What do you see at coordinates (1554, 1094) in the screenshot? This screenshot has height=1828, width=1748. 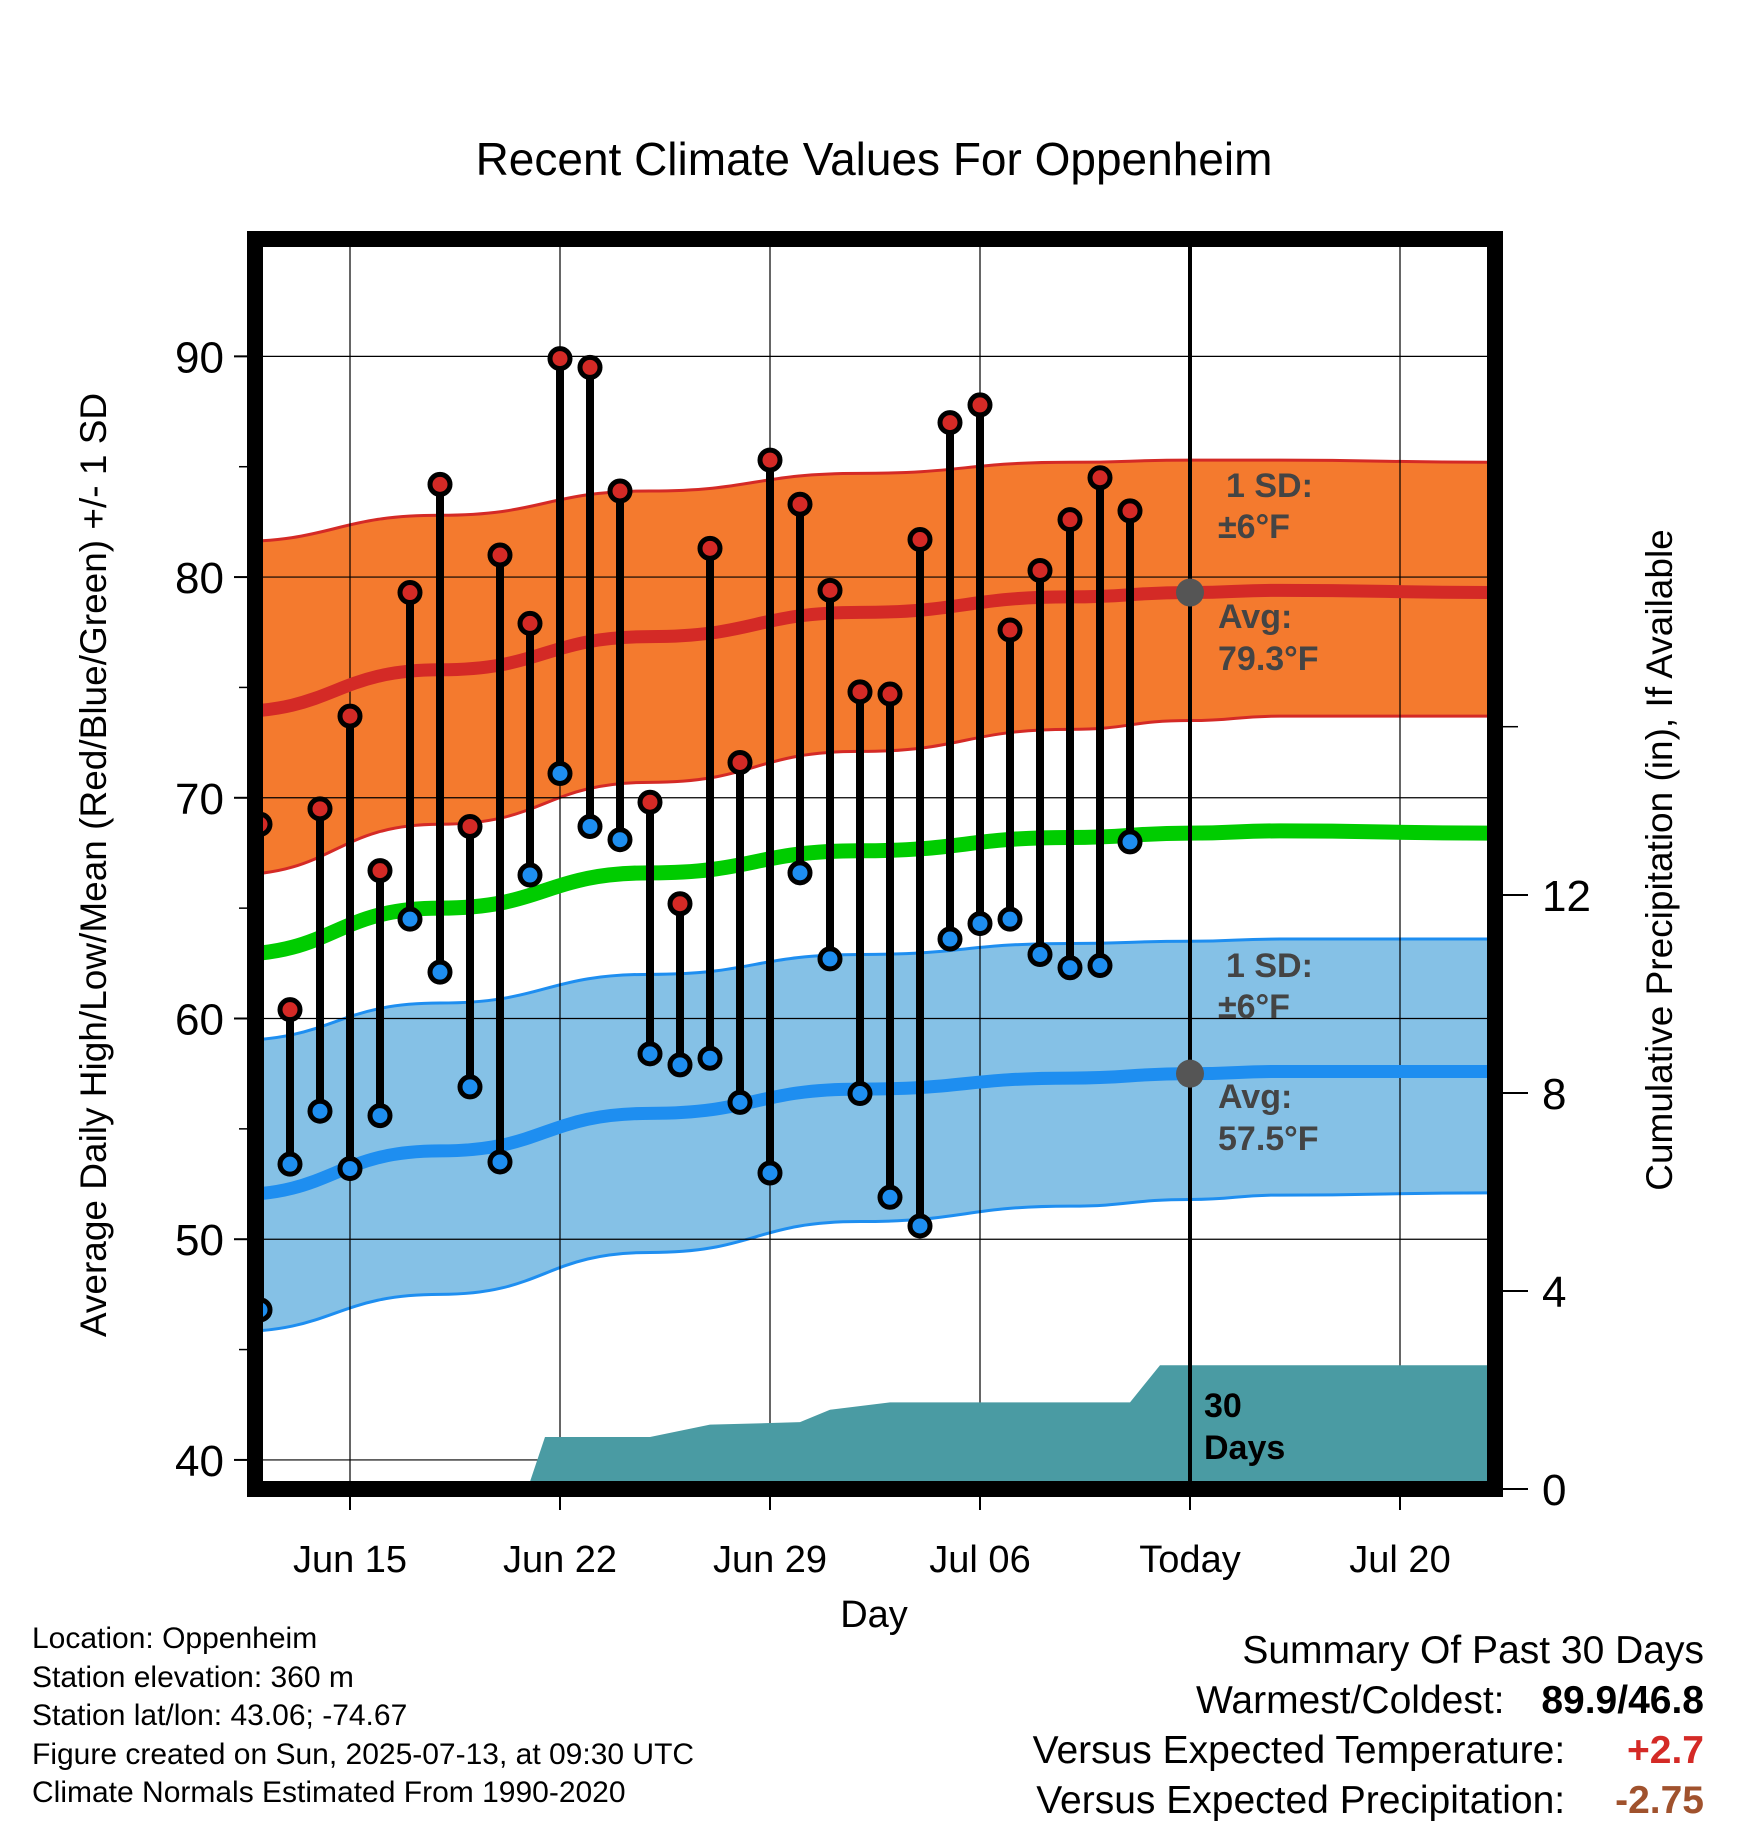 I see `y2-tick-label: 8` at bounding box center [1554, 1094].